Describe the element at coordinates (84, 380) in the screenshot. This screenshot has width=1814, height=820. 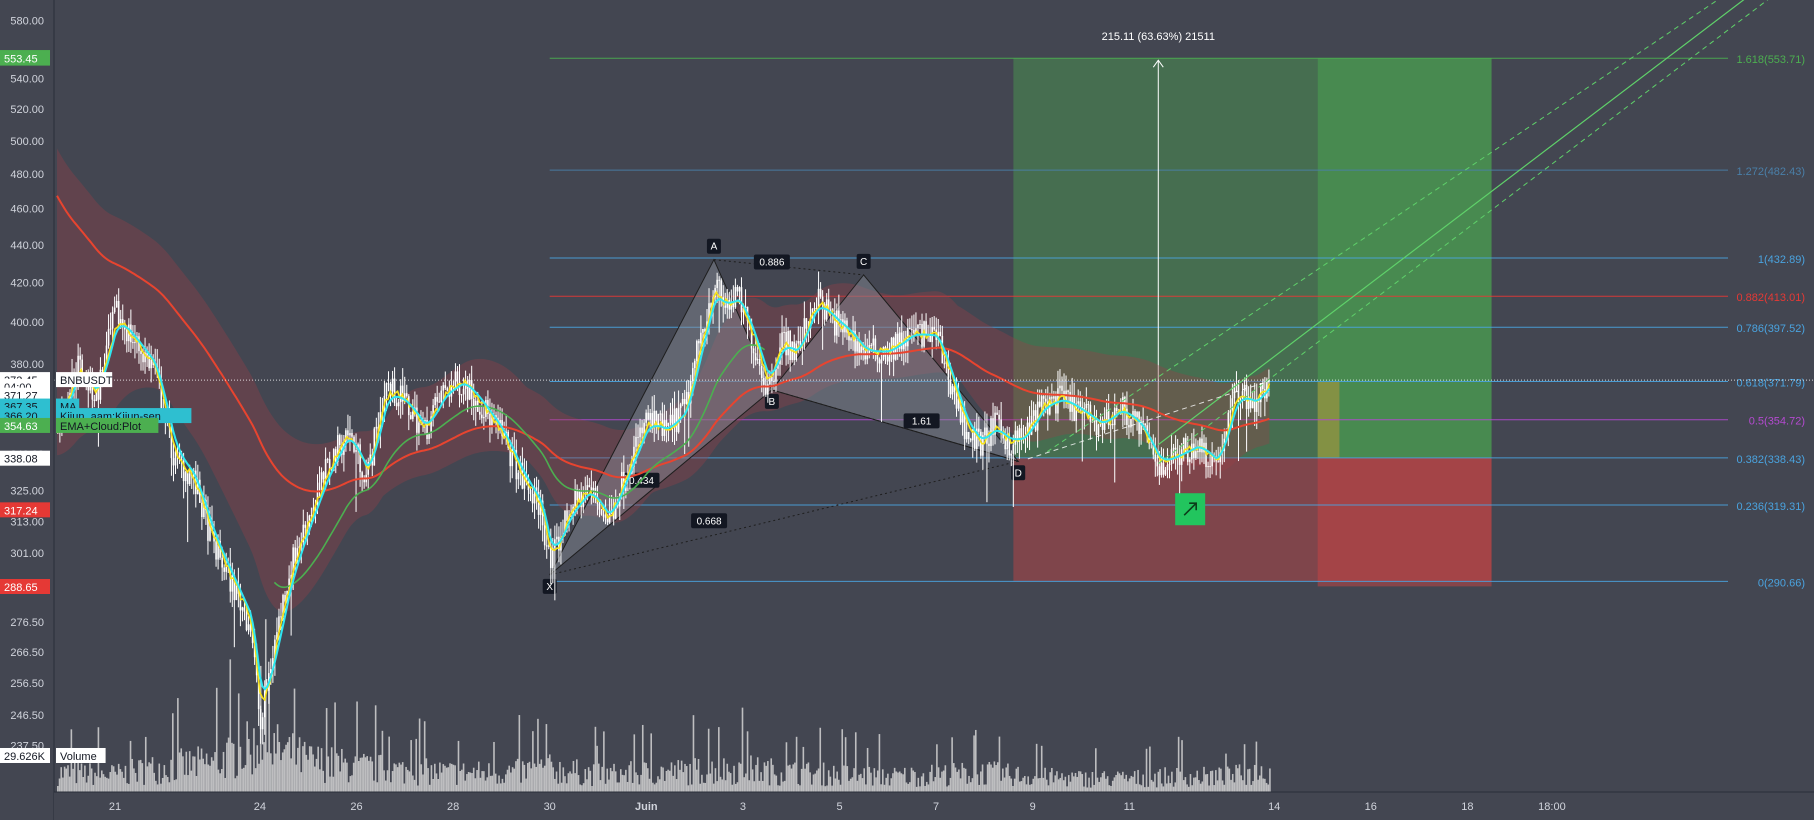
I see `series-label: BNBUSDT` at that location.